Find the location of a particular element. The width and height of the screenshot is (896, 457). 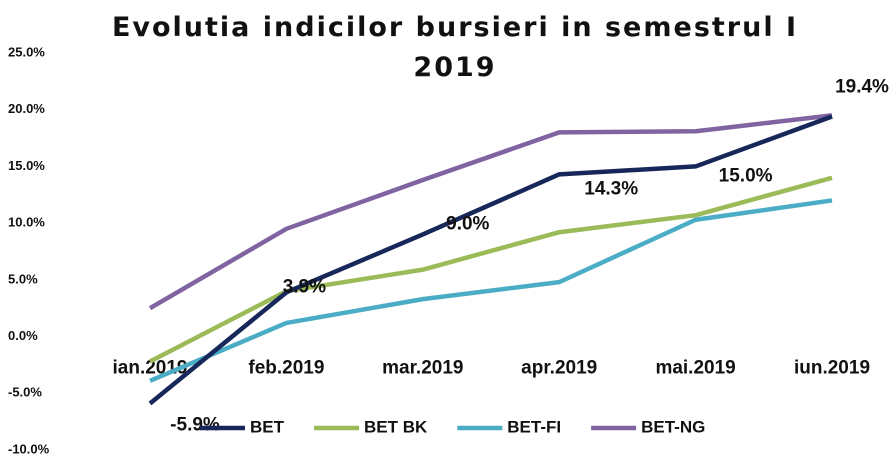

x-tick-label: apr.2019 is located at coordinates (559, 368).